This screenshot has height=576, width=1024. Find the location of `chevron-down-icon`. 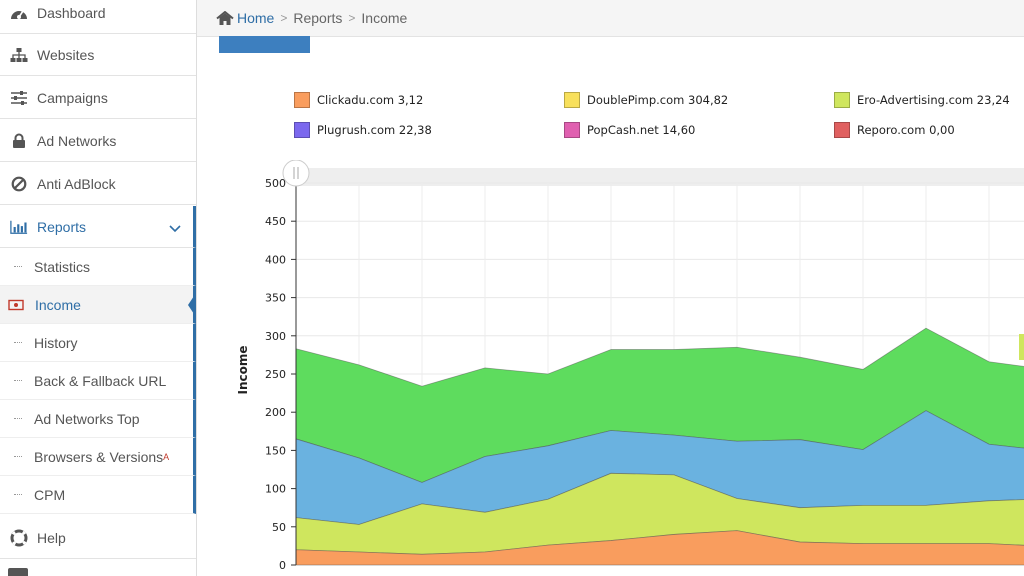

chevron-down-icon is located at coordinates (175, 228).